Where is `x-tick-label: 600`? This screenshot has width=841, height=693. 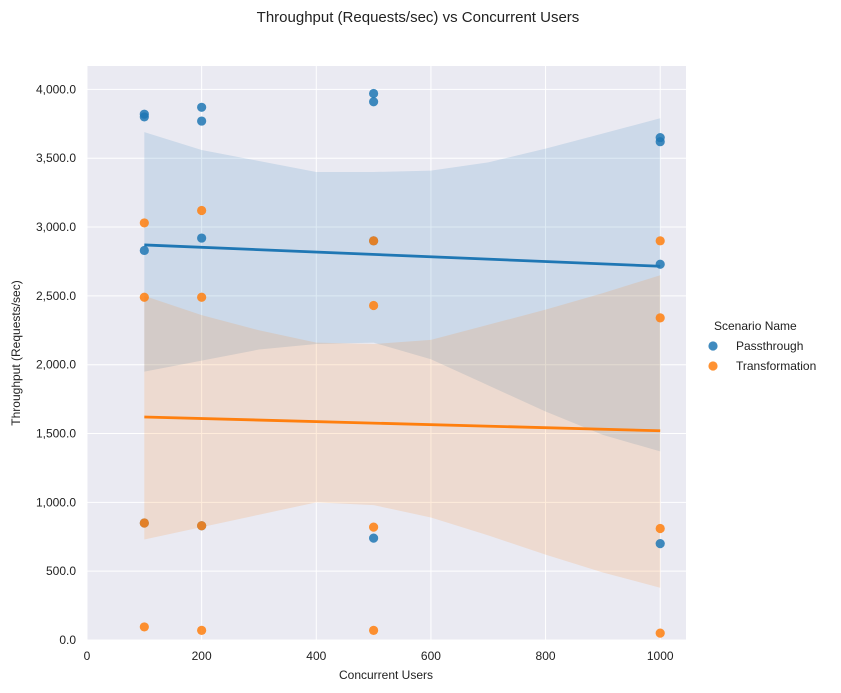 x-tick-label: 600 is located at coordinates (431, 656).